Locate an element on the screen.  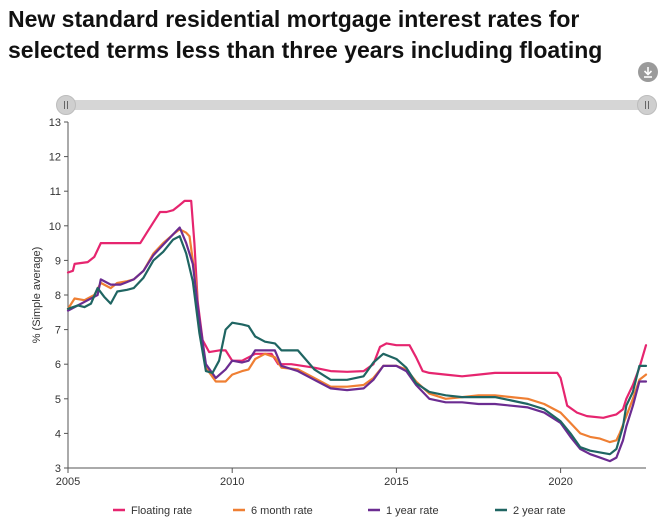
y-tick-label: 8 is located at coordinates (58, 296).